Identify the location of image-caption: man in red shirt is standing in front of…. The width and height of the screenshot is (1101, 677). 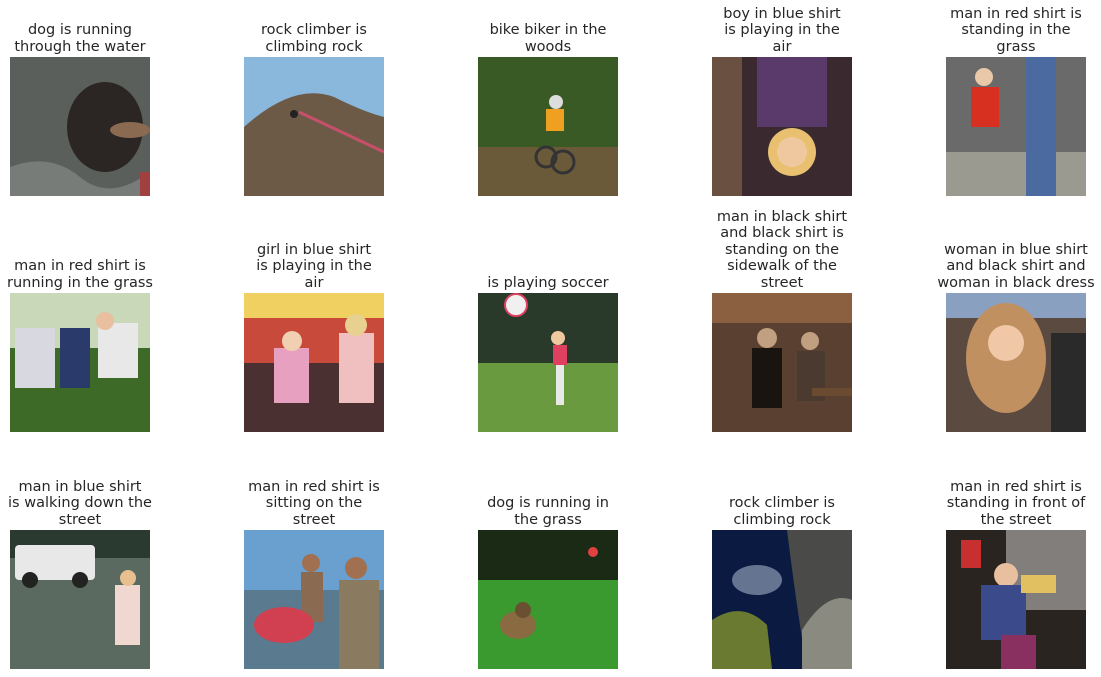
(1016, 503).